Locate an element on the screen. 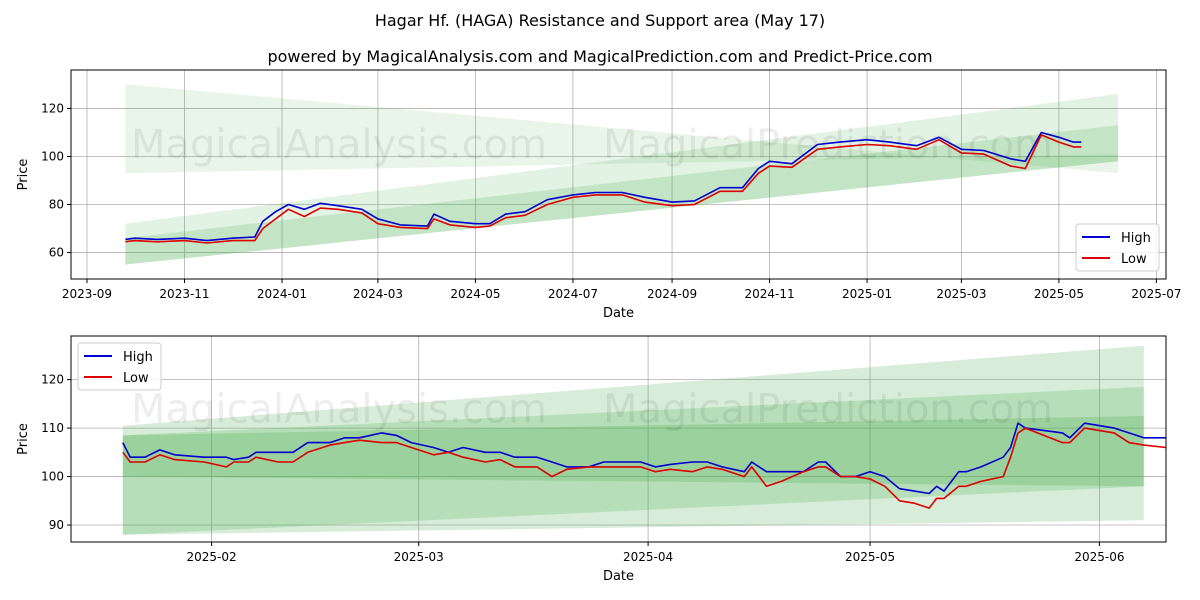  x-tick-label: 2025-01 is located at coordinates (867, 294).